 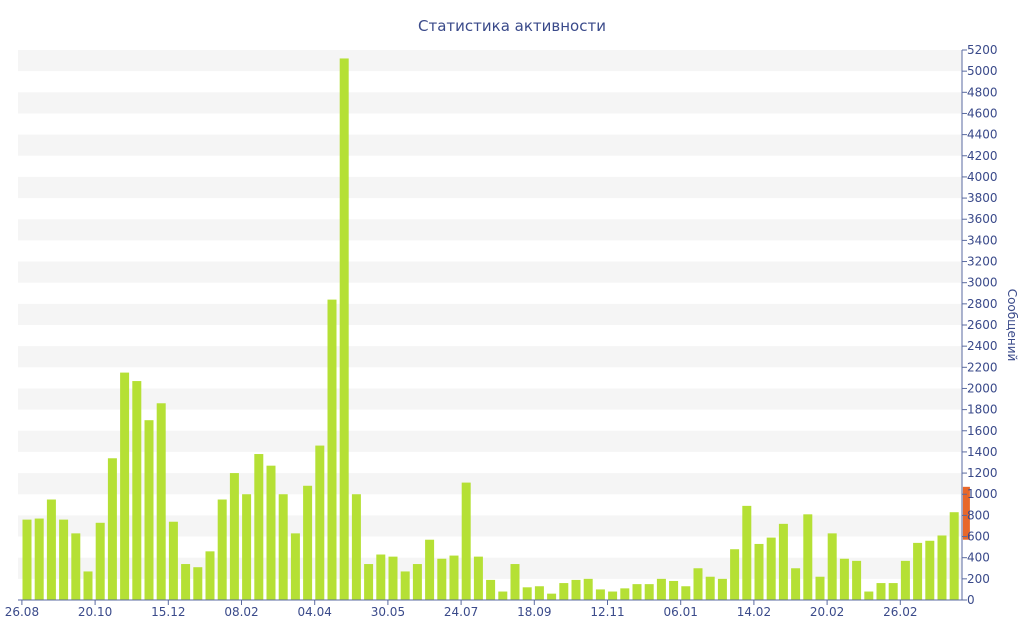 What do you see at coordinates (512, 26) in the screenshot?
I see `chart-title: Статистика активности` at bounding box center [512, 26].